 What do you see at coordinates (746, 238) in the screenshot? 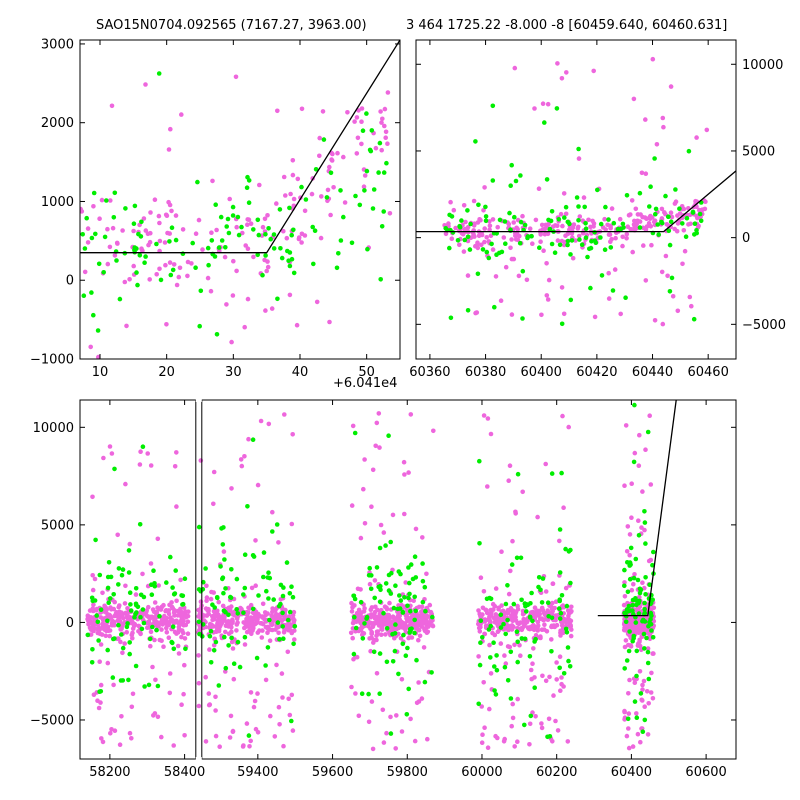
I see `y-tick-label: 0` at bounding box center [746, 238].